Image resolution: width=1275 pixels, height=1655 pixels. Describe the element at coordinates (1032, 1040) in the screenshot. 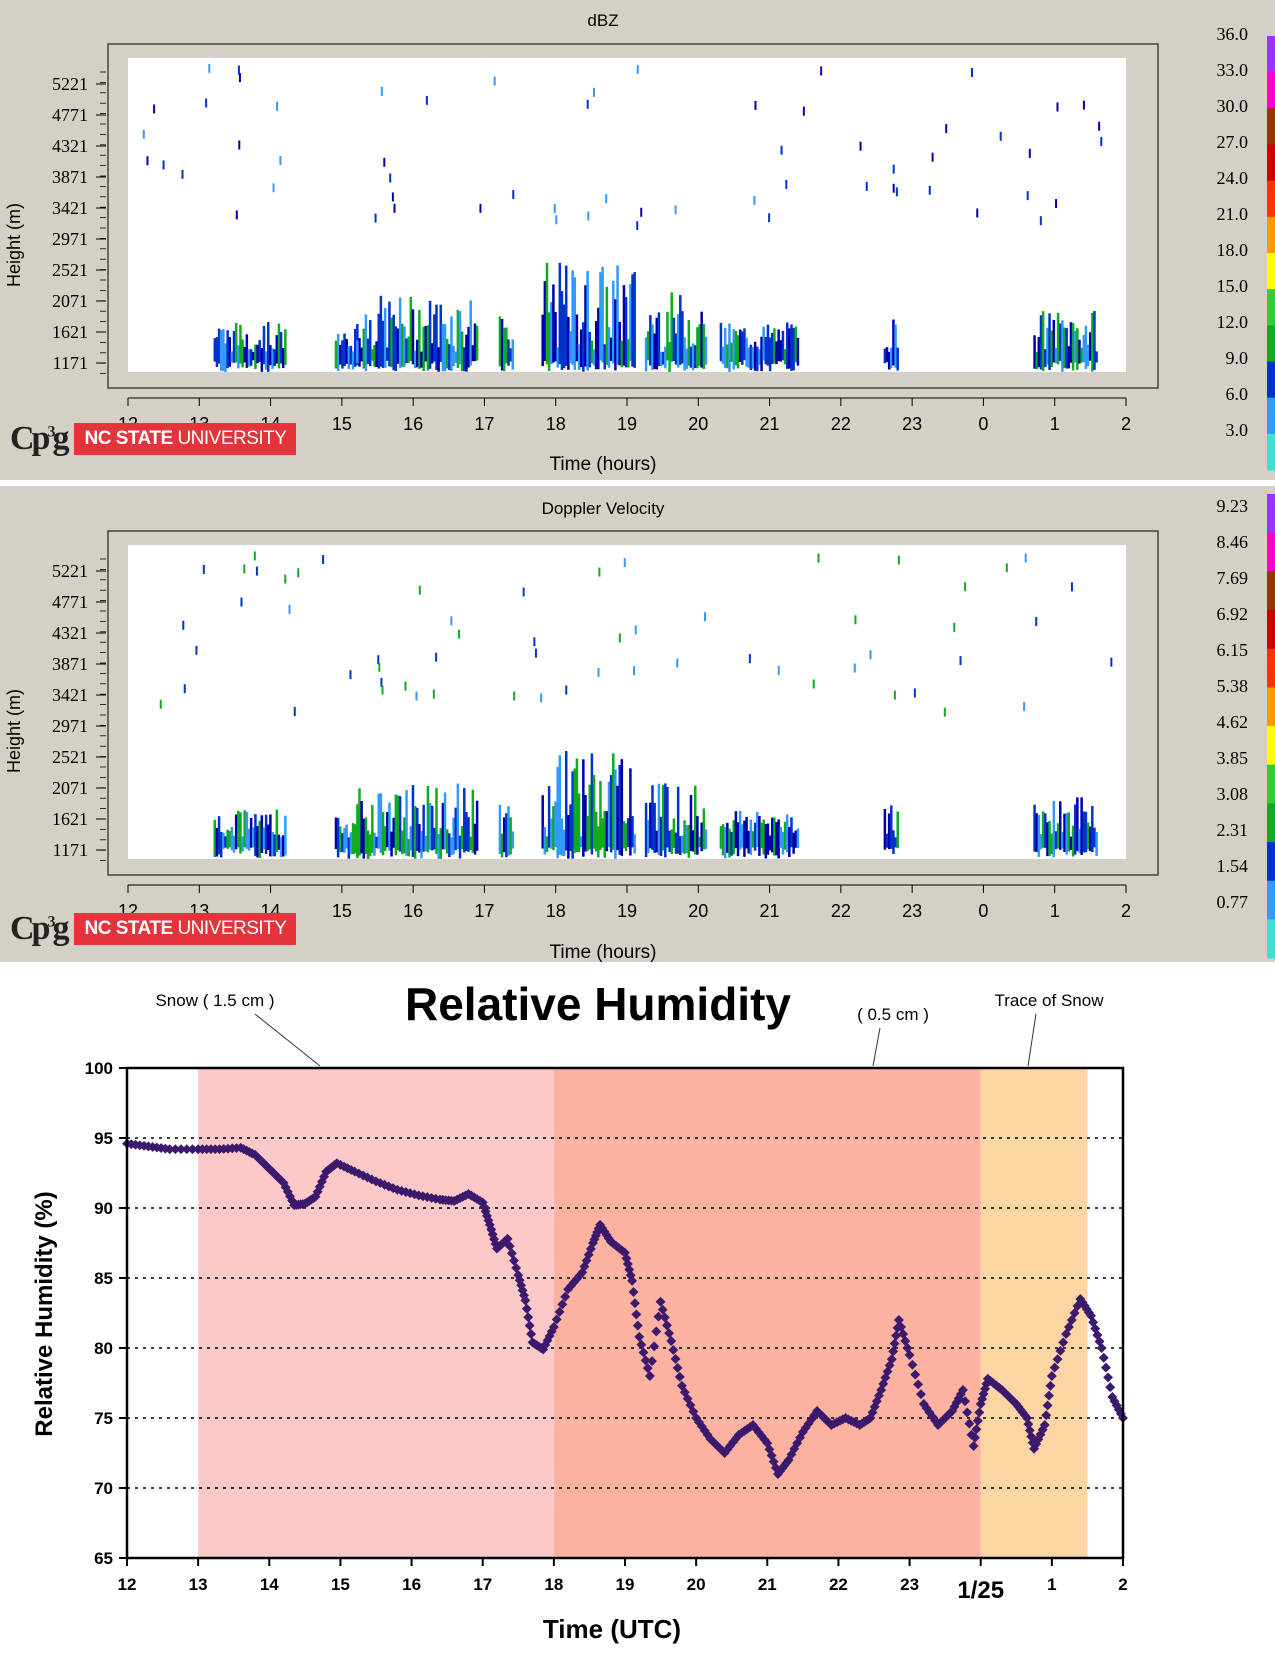

I see `annotation-leader` at that location.